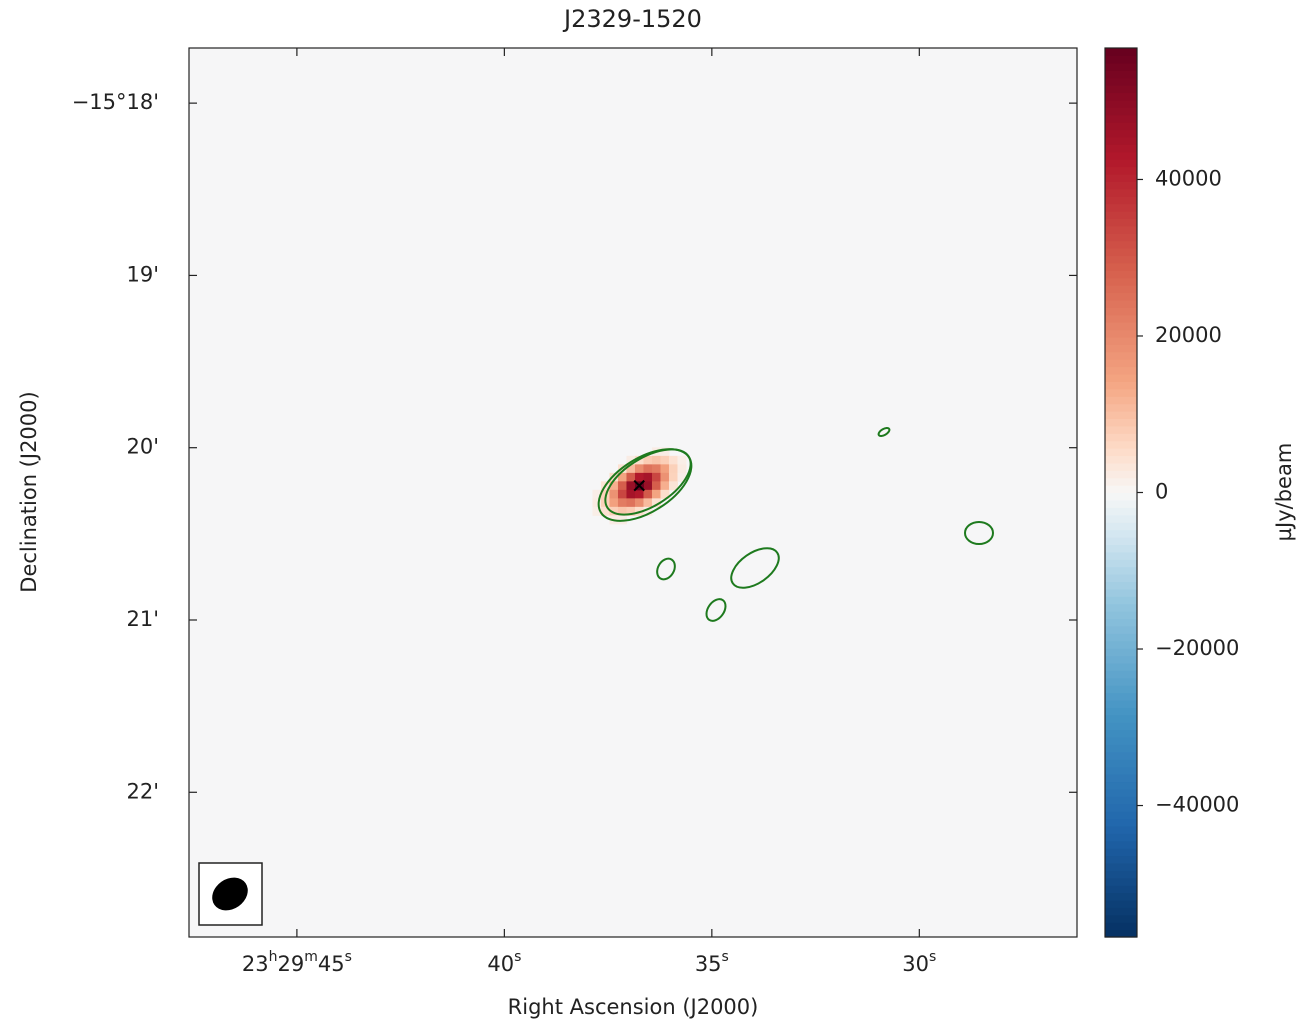 This screenshot has height=1025, width=1303. I want to click on beam, so click(230, 894).